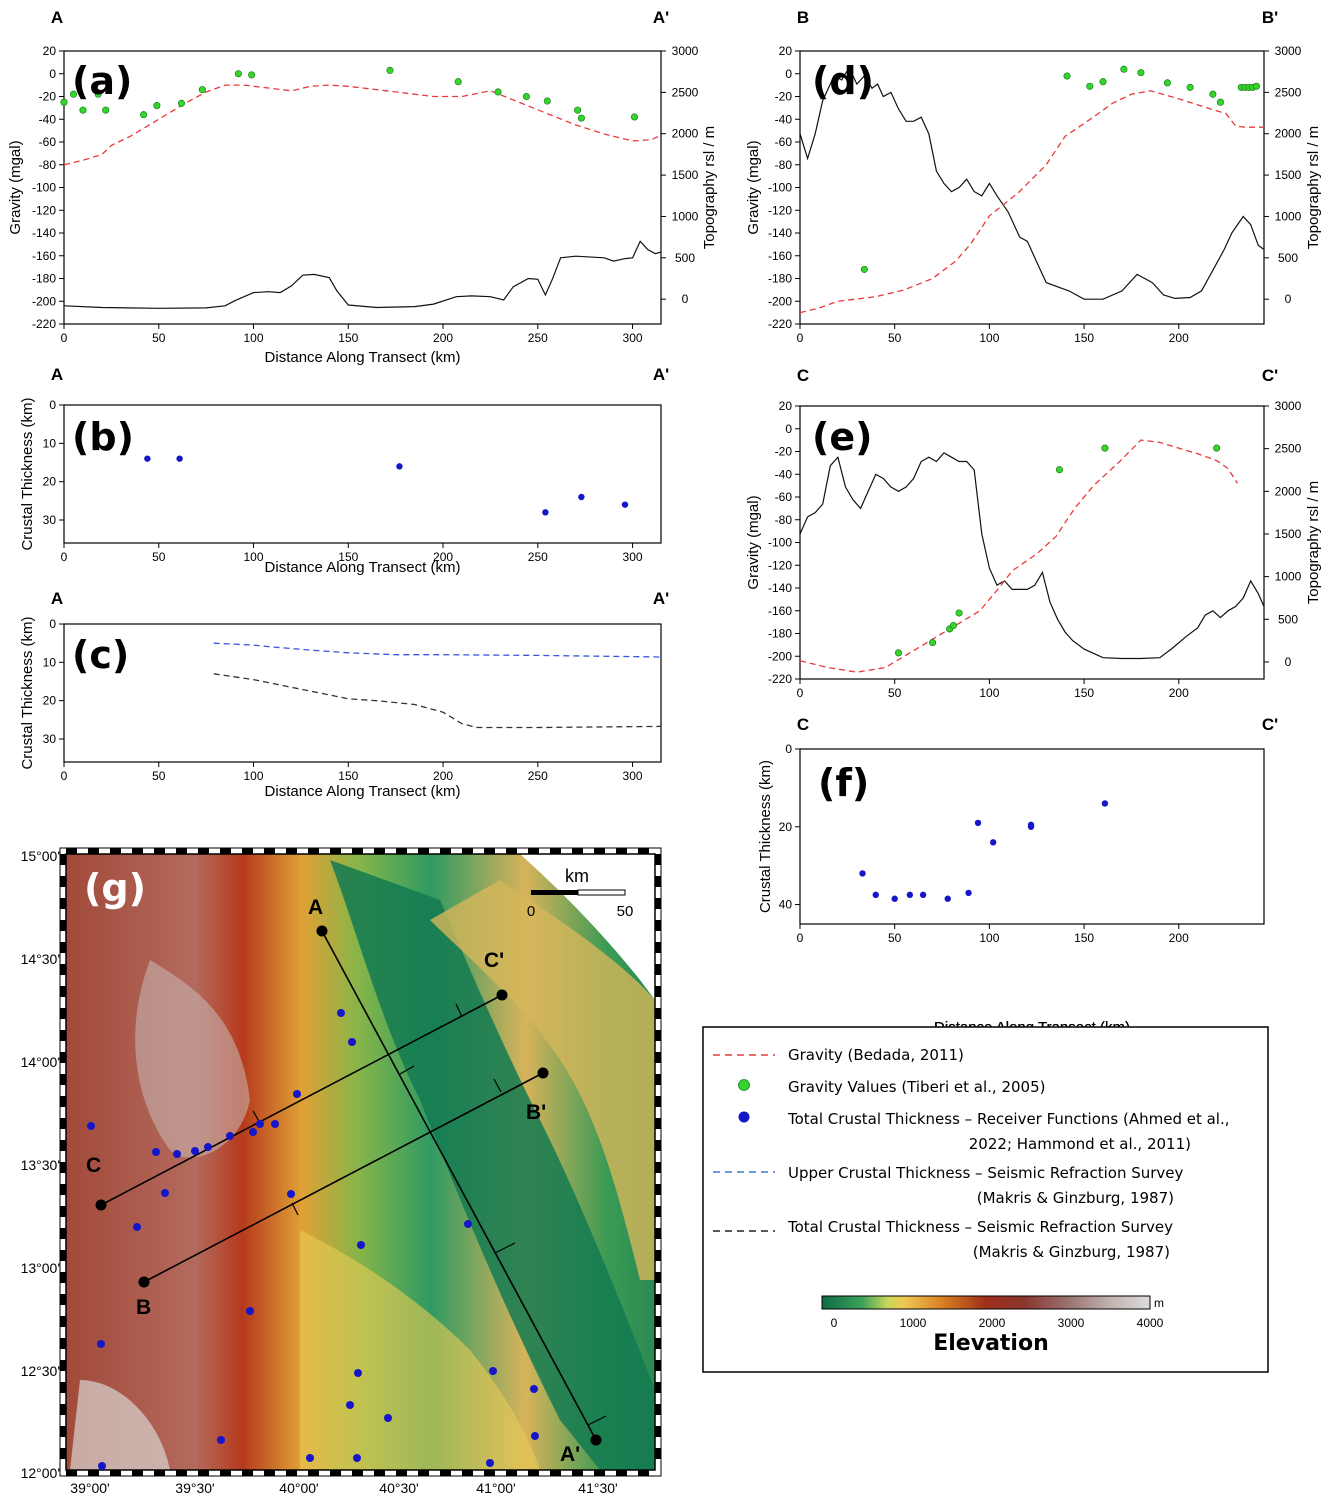  Describe the element at coordinates (143, 1307) in the screenshot. I see `site-label-b: B` at that location.